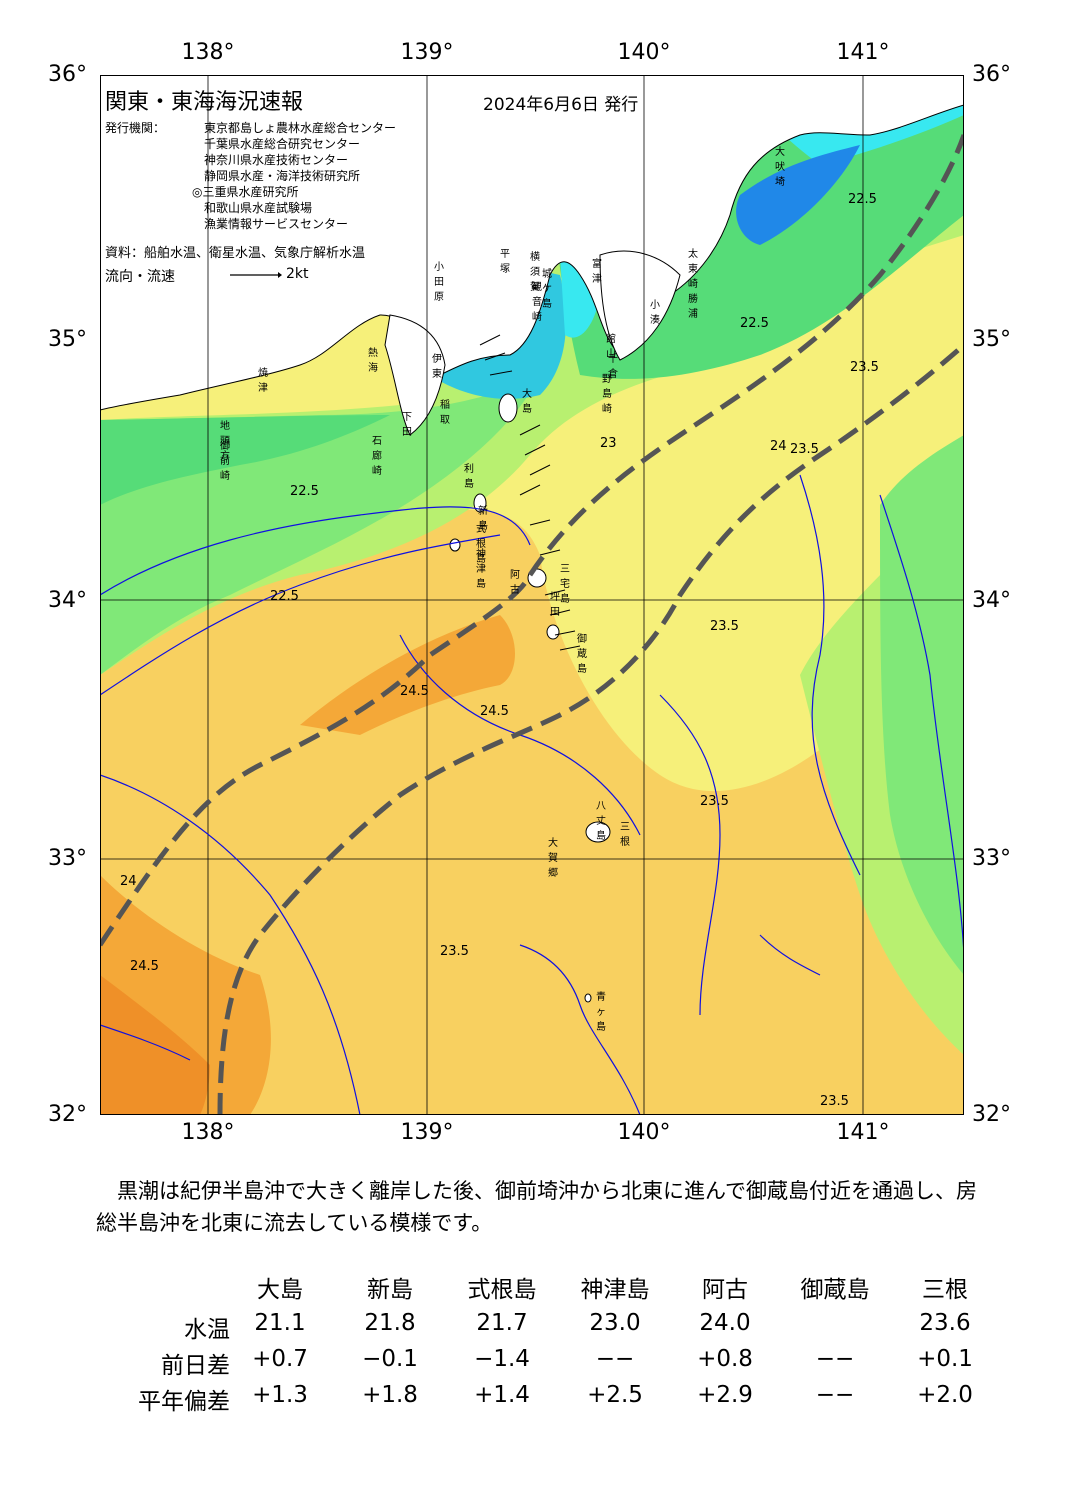 Image resolution: width=1065 pixels, height=1505 pixels. I want to click on lon-label-141-bottom: 141°, so click(863, 1132).